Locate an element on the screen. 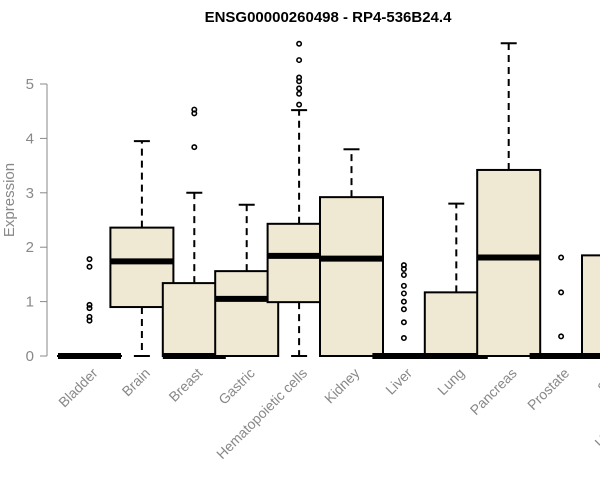 The width and height of the screenshot is (600, 500). y-tick-label: 3 is located at coordinates (30, 193).